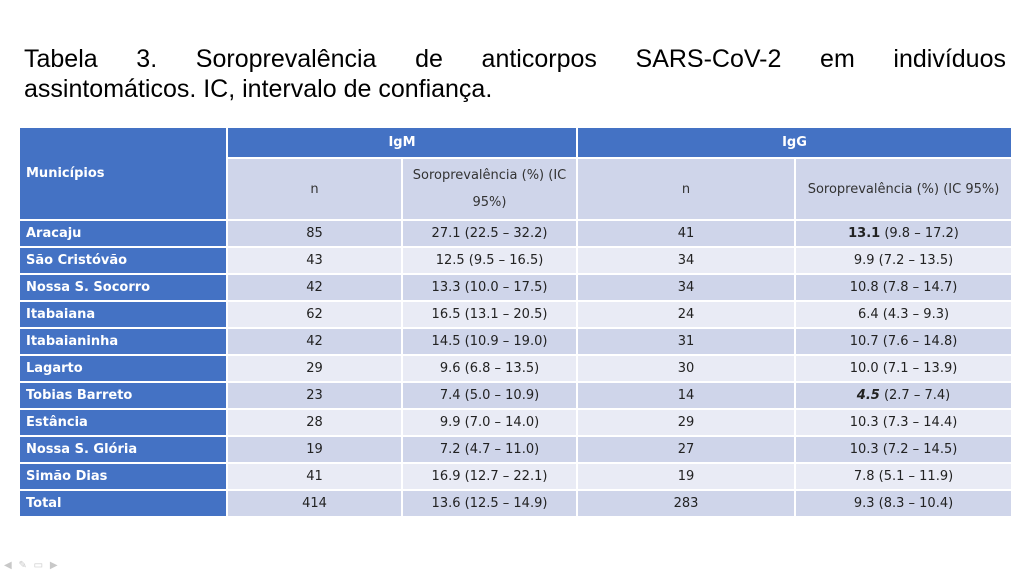 The height and width of the screenshot is (576, 1024). I want to click on municipio-name: Simão Dias, so click(123, 476).